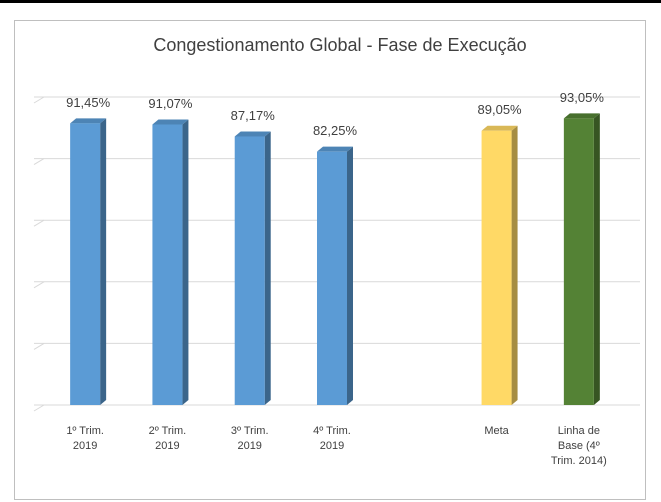 Image resolution: width=661 pixels, height=502 pixels. What do you see at coordinates (578, 446) in the screenshot?
I see `x-tick-label: Linha de Base (4º Trim. 2014)` at bounding box center [578, 446].